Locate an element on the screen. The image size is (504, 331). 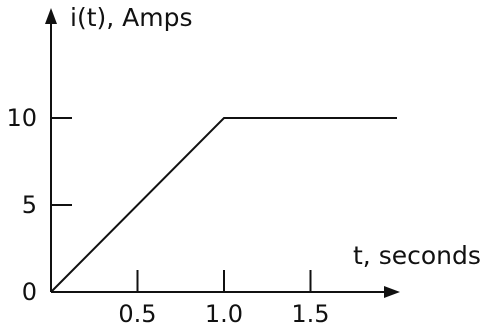
y-tick-label: 10 is located at coordinates (21, 118).